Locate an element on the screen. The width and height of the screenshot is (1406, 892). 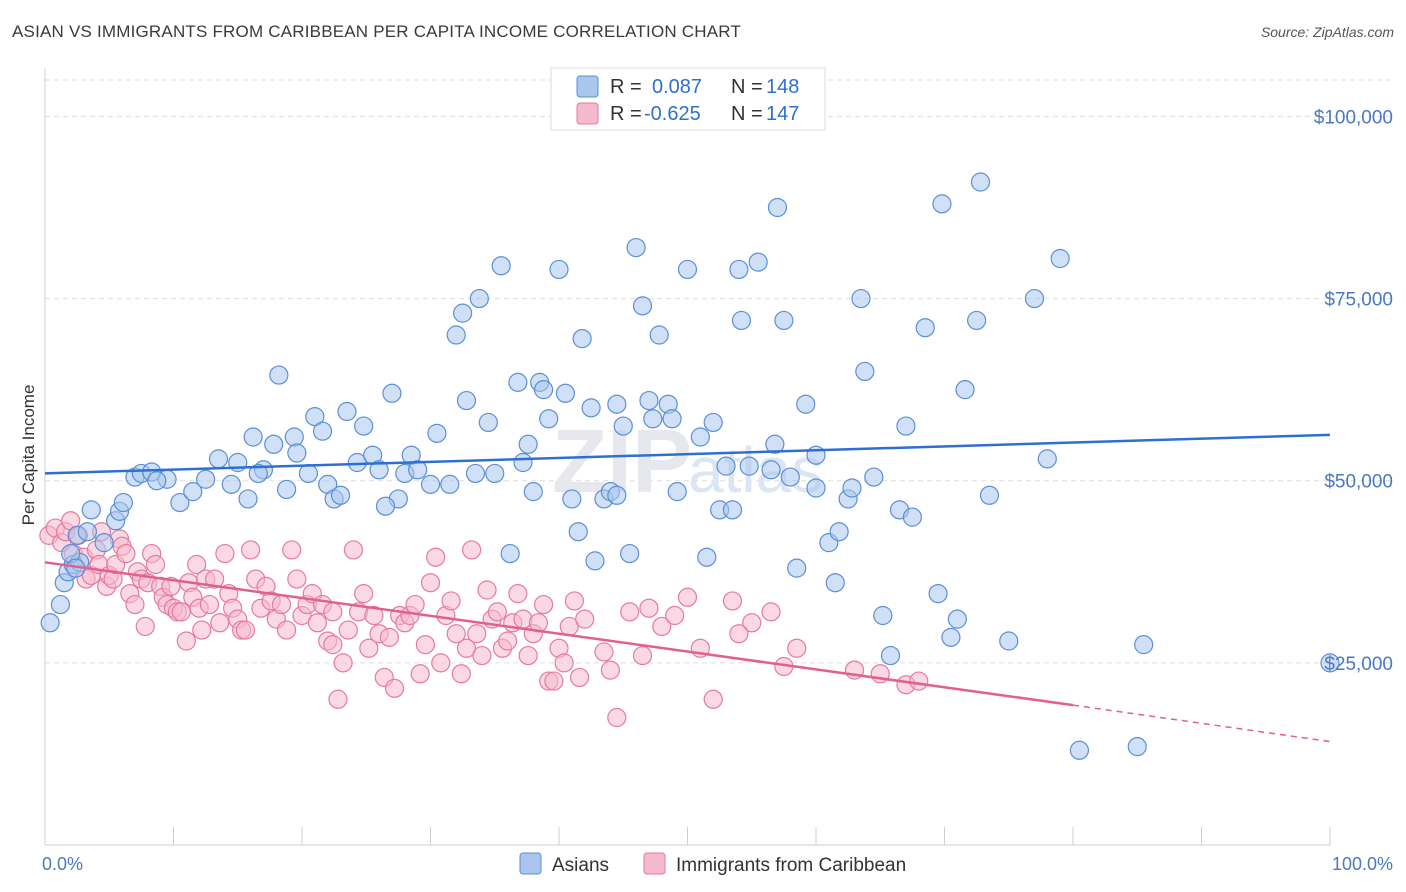
top-legend: R = 0.087 N = 148 R = -0.625 N = 147 is located at coordinates (688, 99).